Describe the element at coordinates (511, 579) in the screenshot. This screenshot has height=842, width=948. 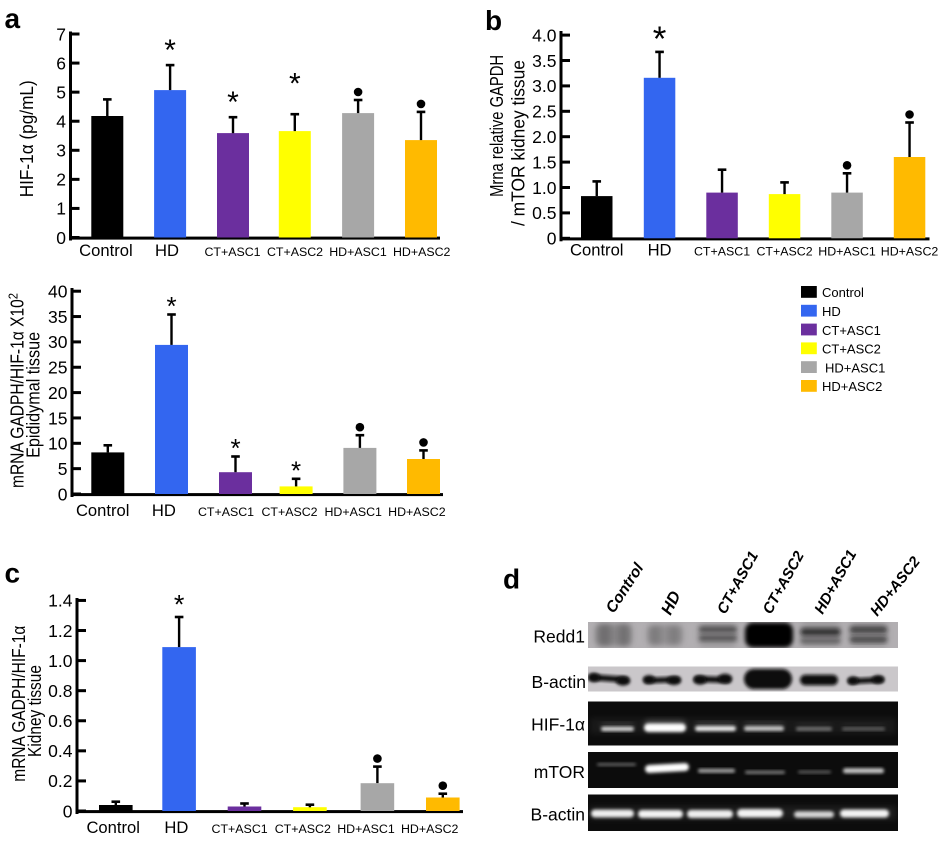
I see `svg-text: d` at that location.